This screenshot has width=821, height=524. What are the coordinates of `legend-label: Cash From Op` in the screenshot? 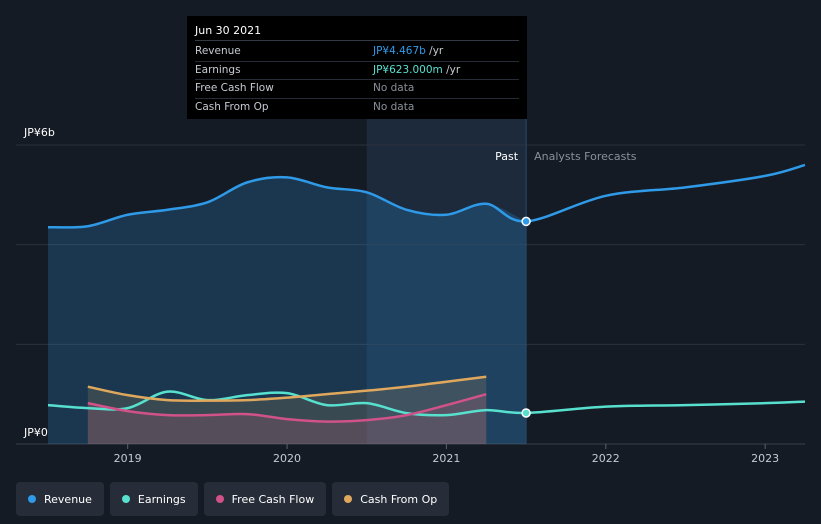 It's located at (399, 499).